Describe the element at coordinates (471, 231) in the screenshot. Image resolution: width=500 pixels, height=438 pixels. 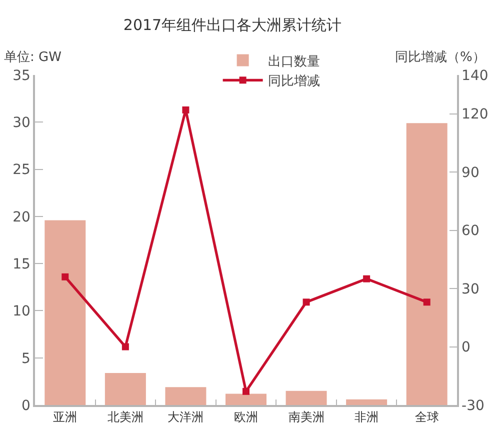
I see `y2-tick-label: 60` at that location.